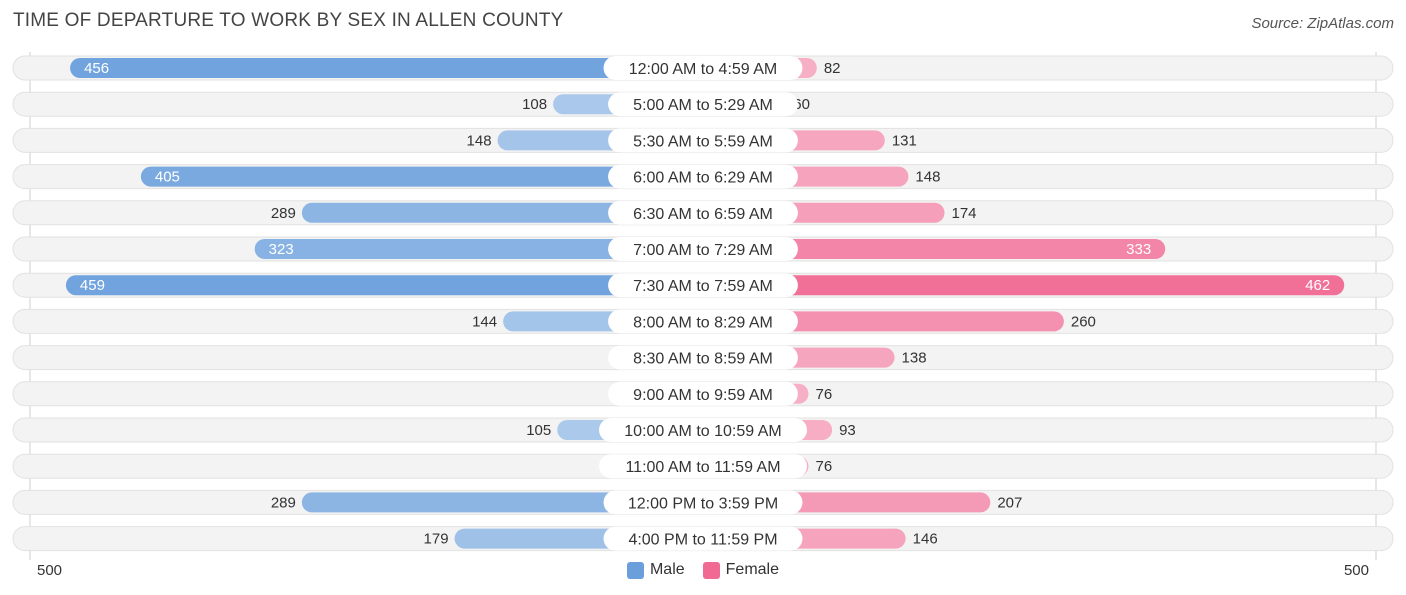 The image size is (1406, 595). I want to click on category-label: 5:30 AM to 5:59 AM, so click(703, 141).